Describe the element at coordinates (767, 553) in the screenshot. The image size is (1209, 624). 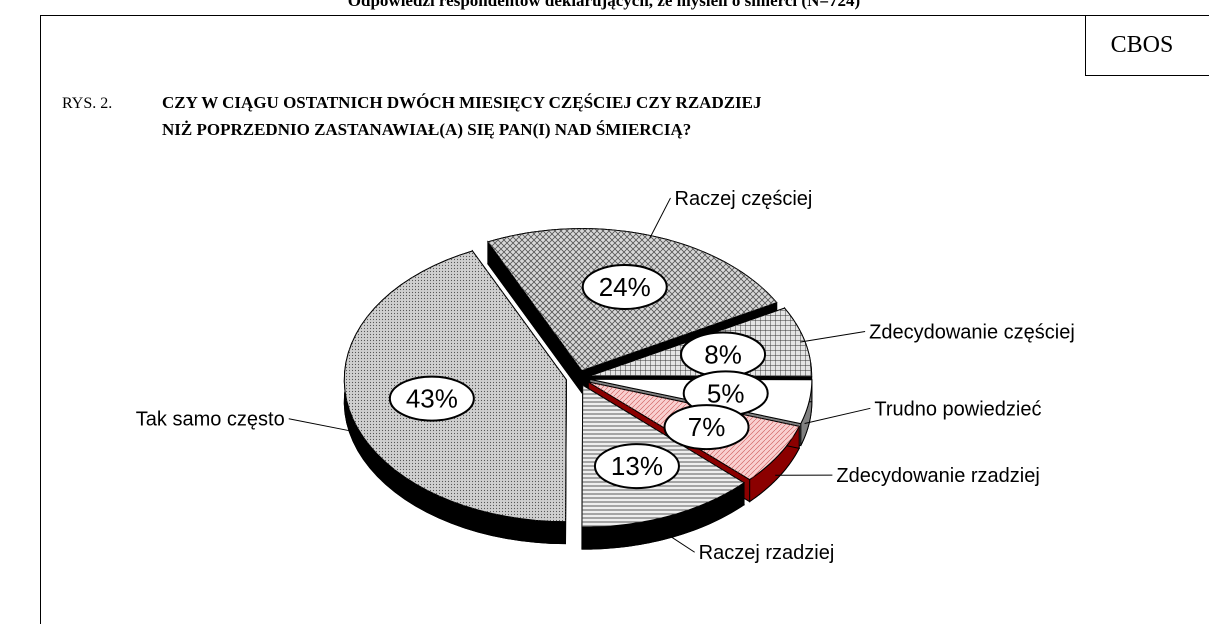
I see `category-label: Raczej rzadziej` at that location.